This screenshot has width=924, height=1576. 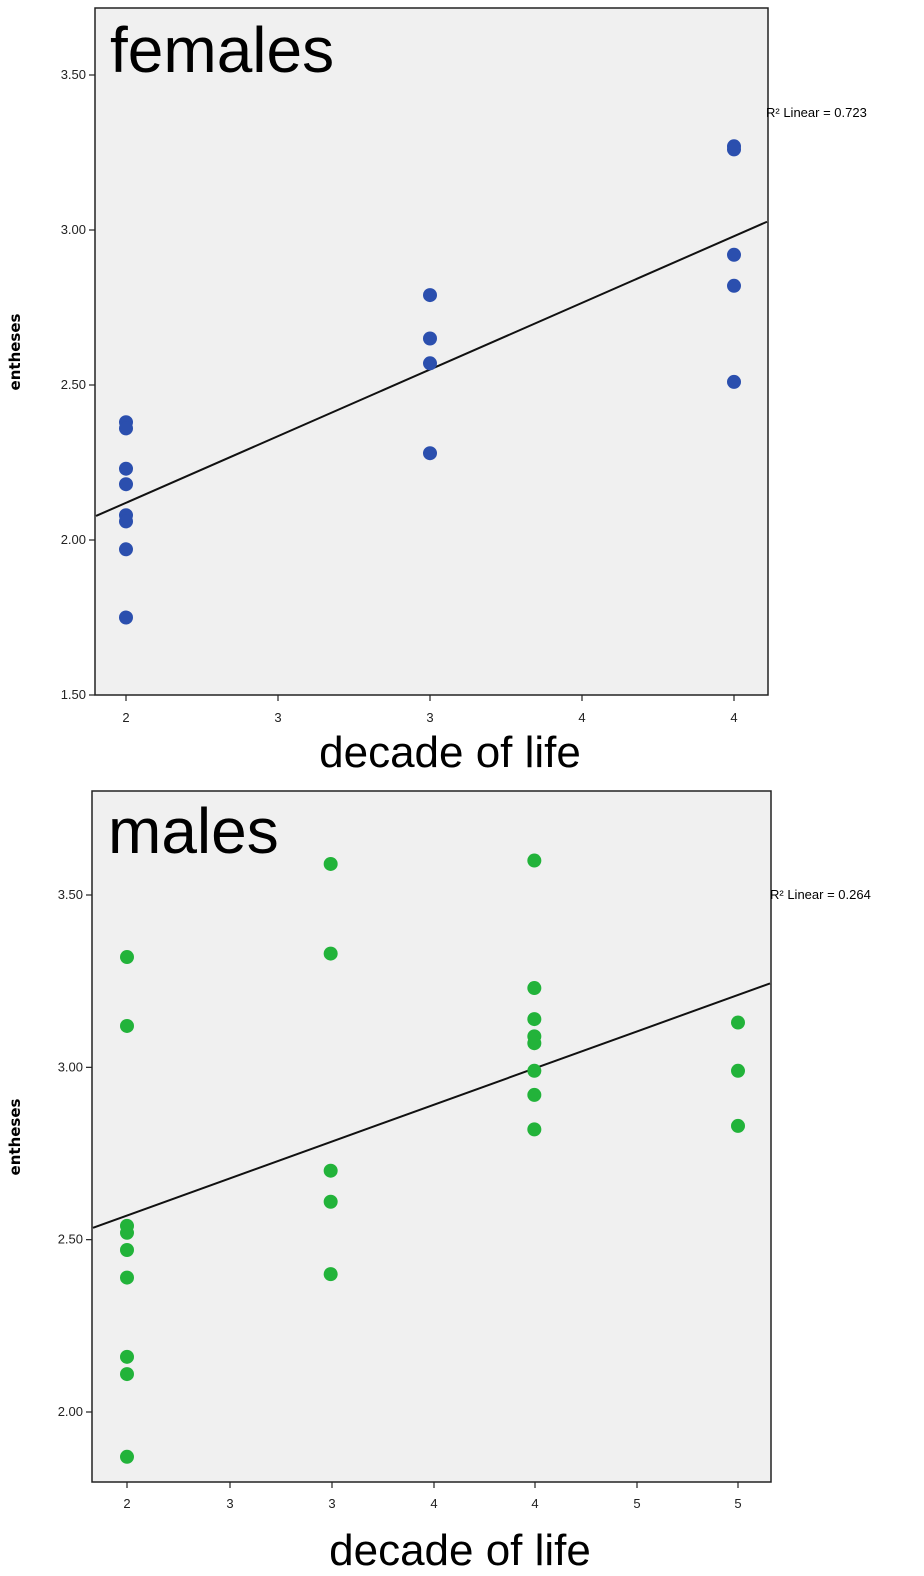 I want to click on y-tick-label: 1.50, so click(x=73, y=694).